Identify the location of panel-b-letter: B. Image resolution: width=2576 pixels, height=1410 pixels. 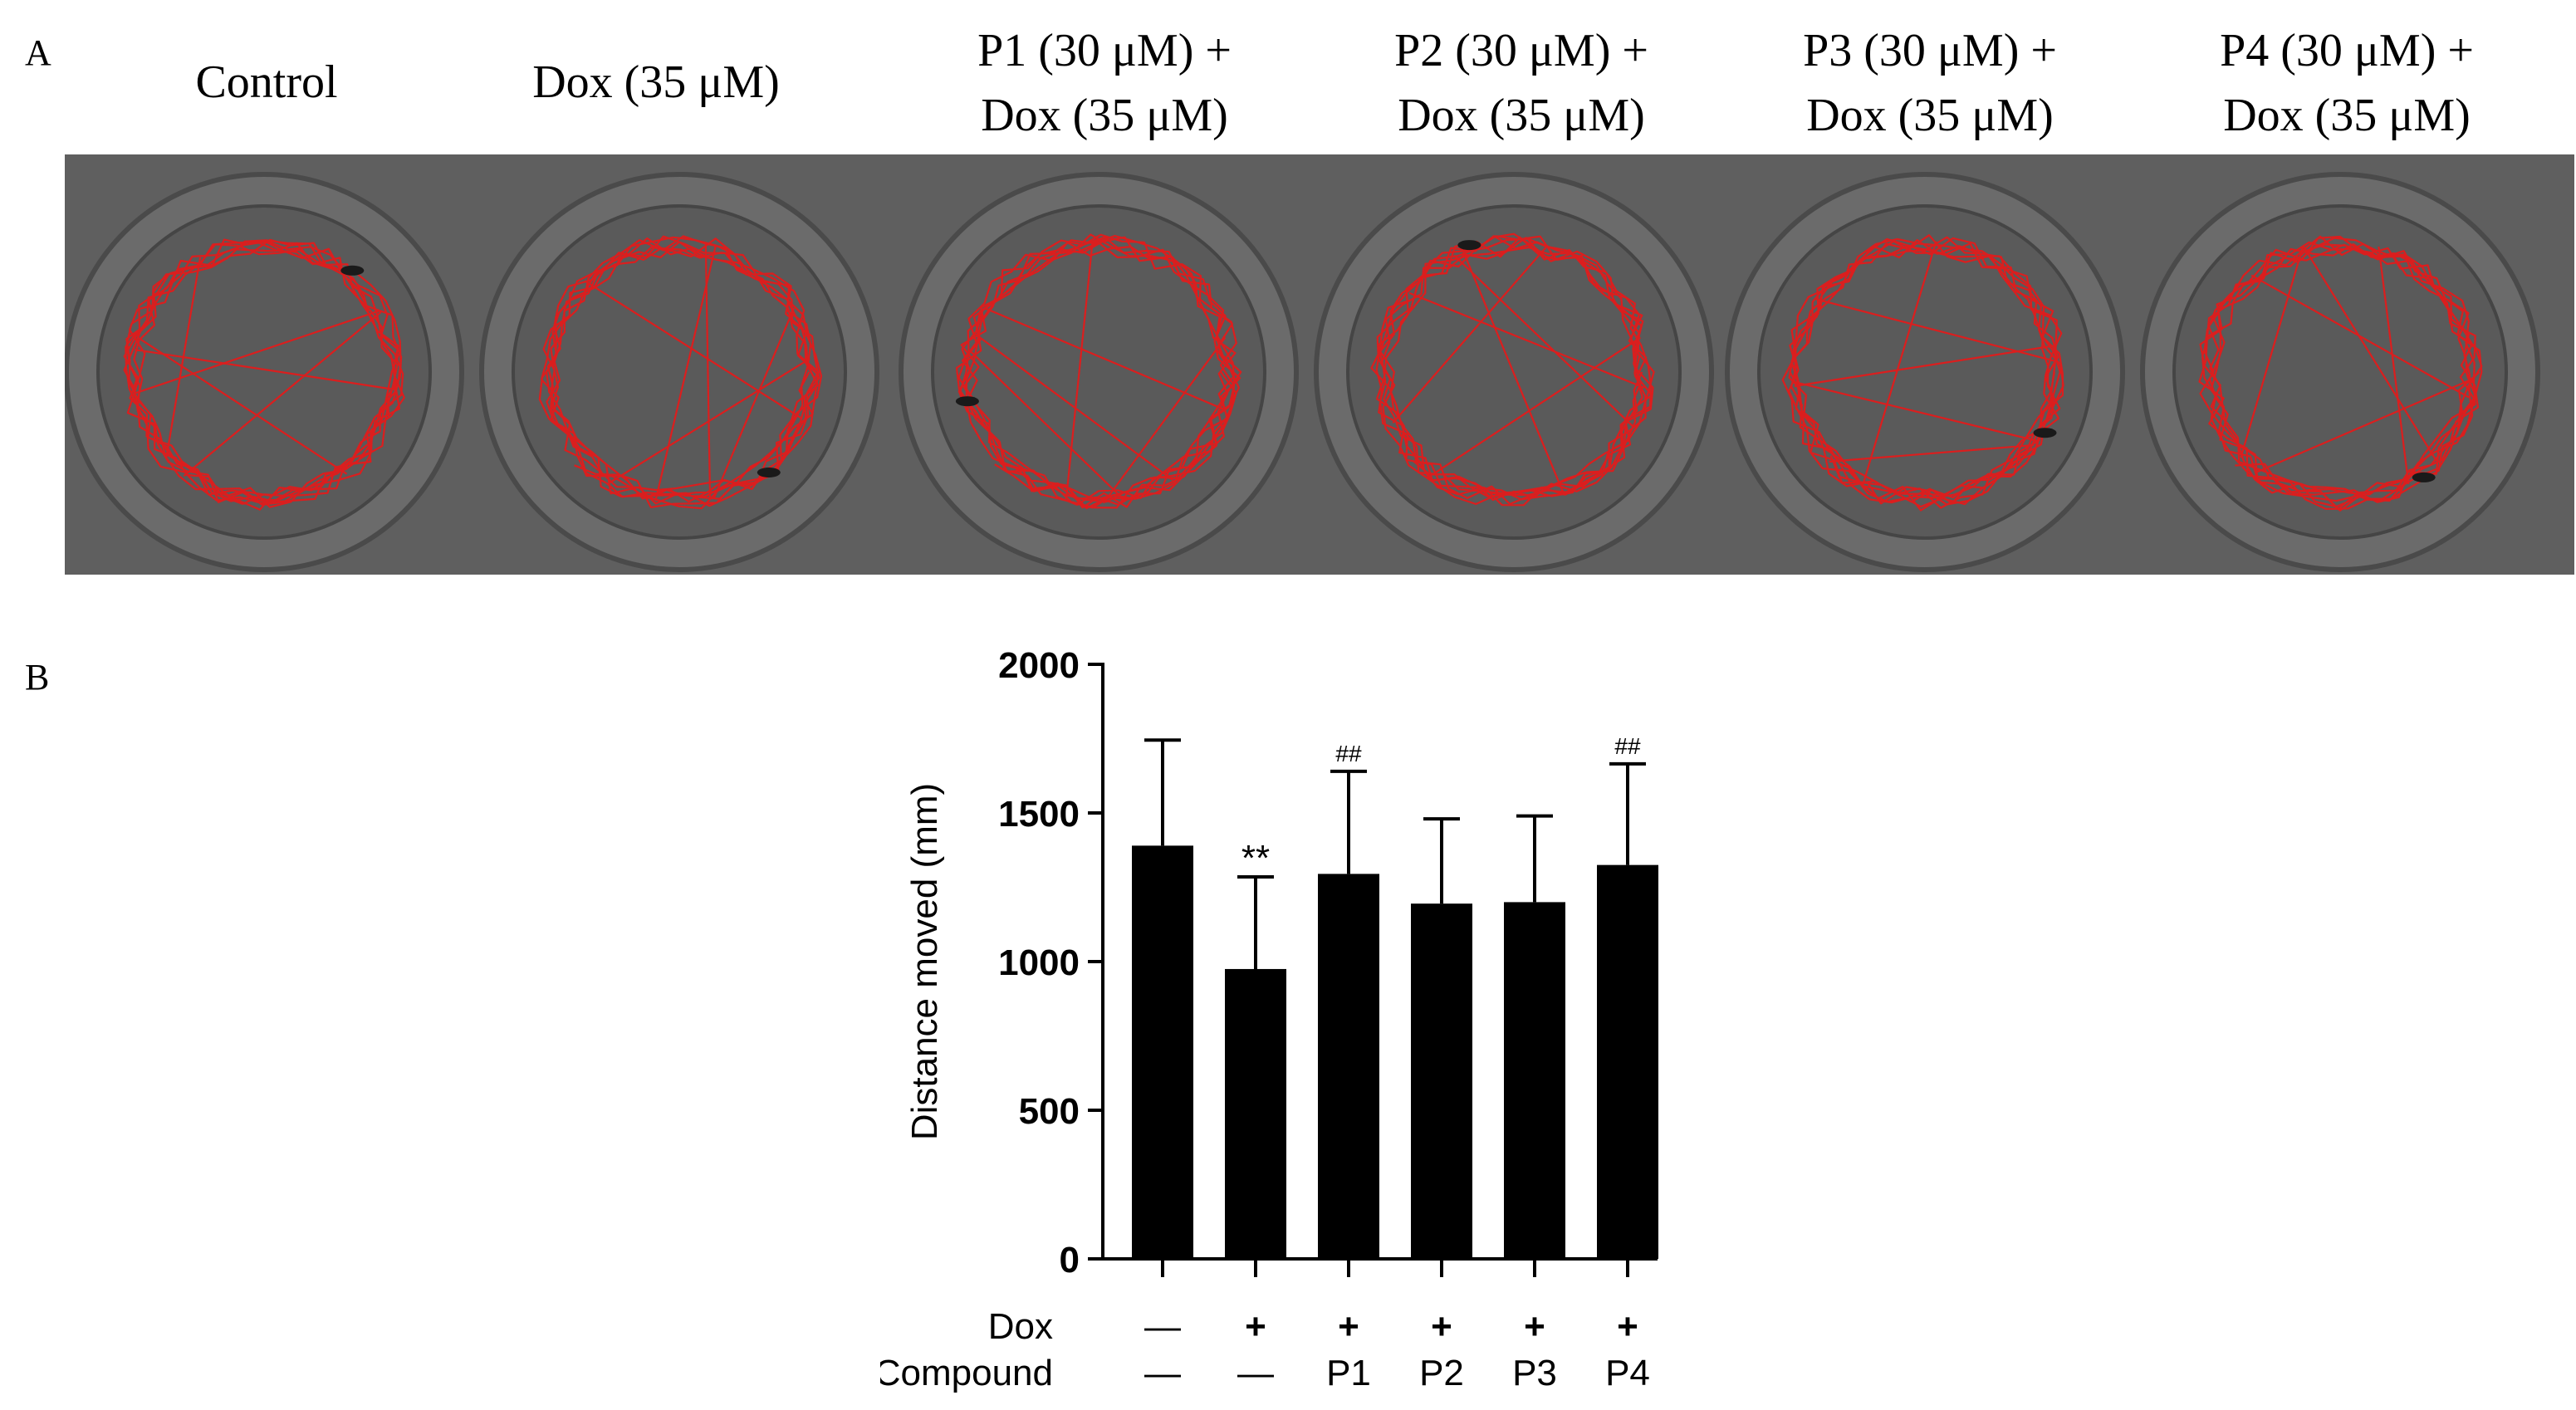
(37, 678).